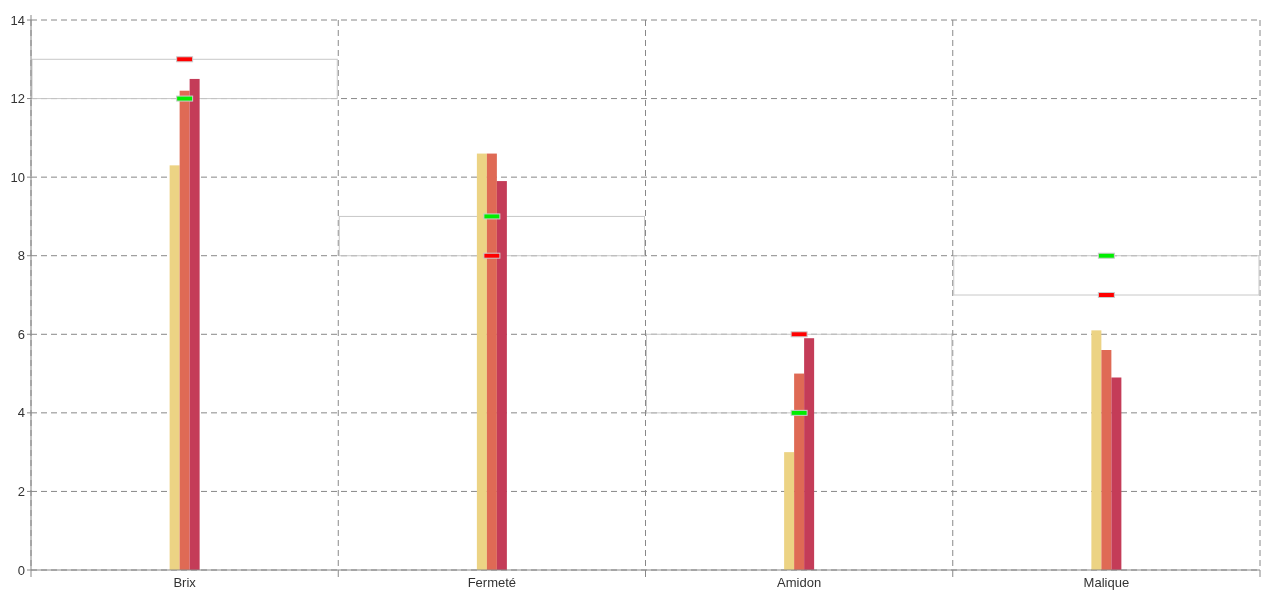 Image resolution: width=1280 pixels, height=600 pixels. What do you see at coordinates (21, 413) in the screenshot?
I see `y-tick-label: 4` at bounding box center [21, 413].